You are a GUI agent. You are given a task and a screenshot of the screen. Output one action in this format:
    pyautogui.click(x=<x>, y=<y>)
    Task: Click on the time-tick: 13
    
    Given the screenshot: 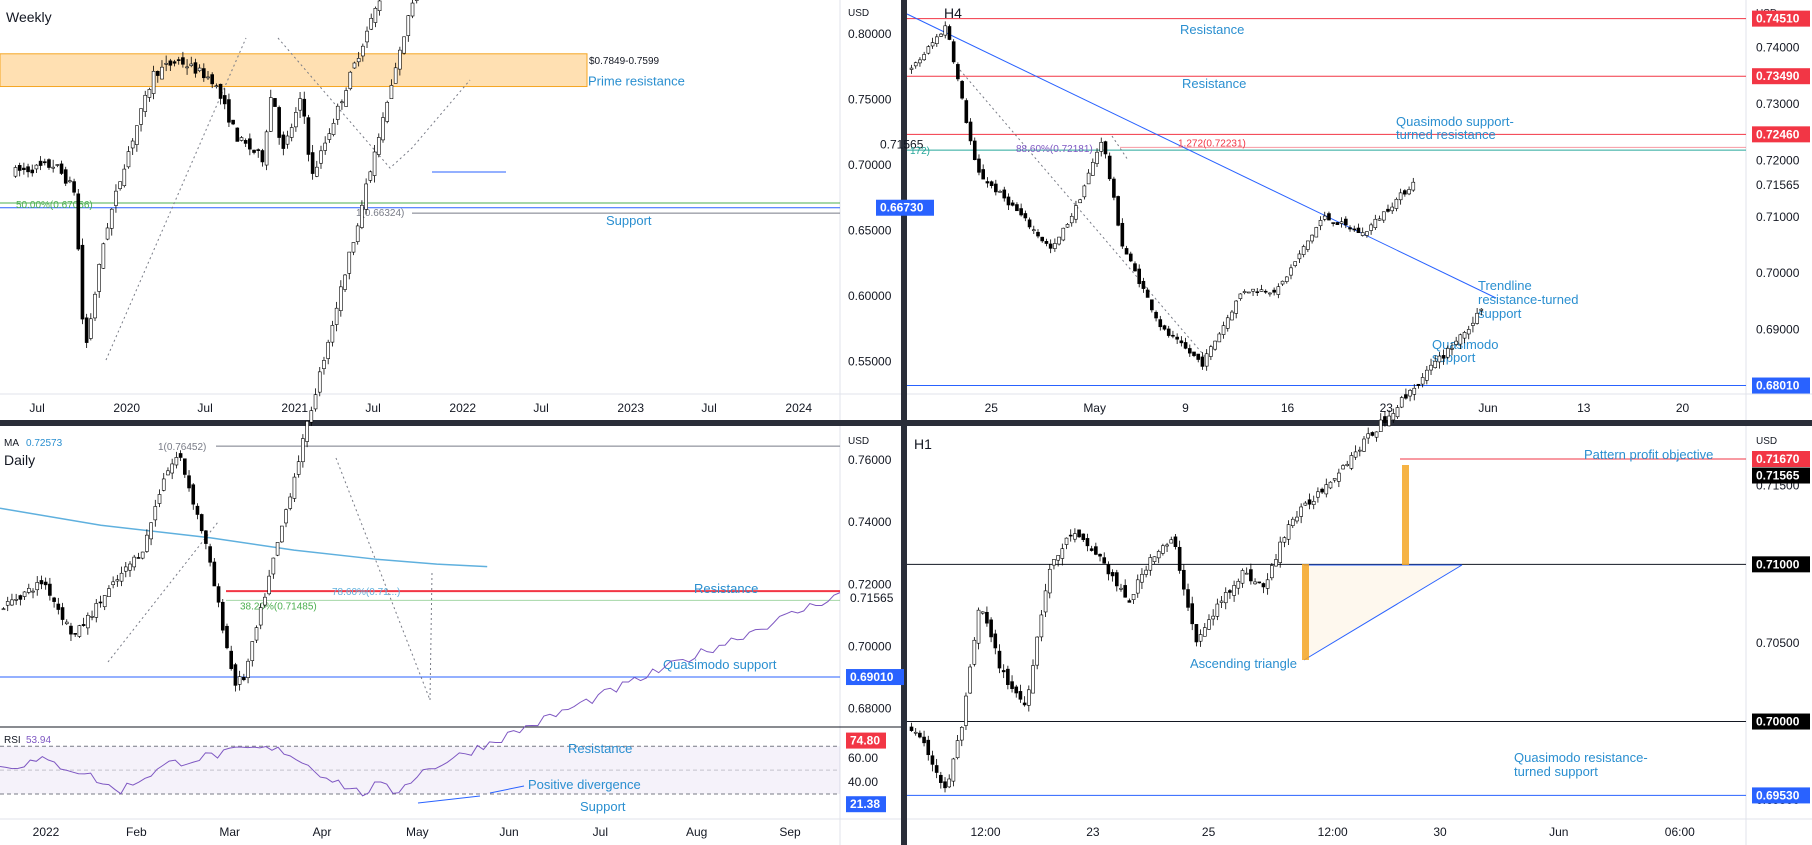 What is the action you would take?
    pyautogui.click(x=1584, y=408)
    